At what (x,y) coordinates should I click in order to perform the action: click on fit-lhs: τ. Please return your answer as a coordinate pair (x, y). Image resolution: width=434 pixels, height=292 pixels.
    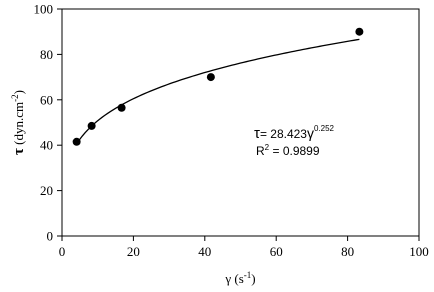
    Looking at the image, I should click on (257, 133).